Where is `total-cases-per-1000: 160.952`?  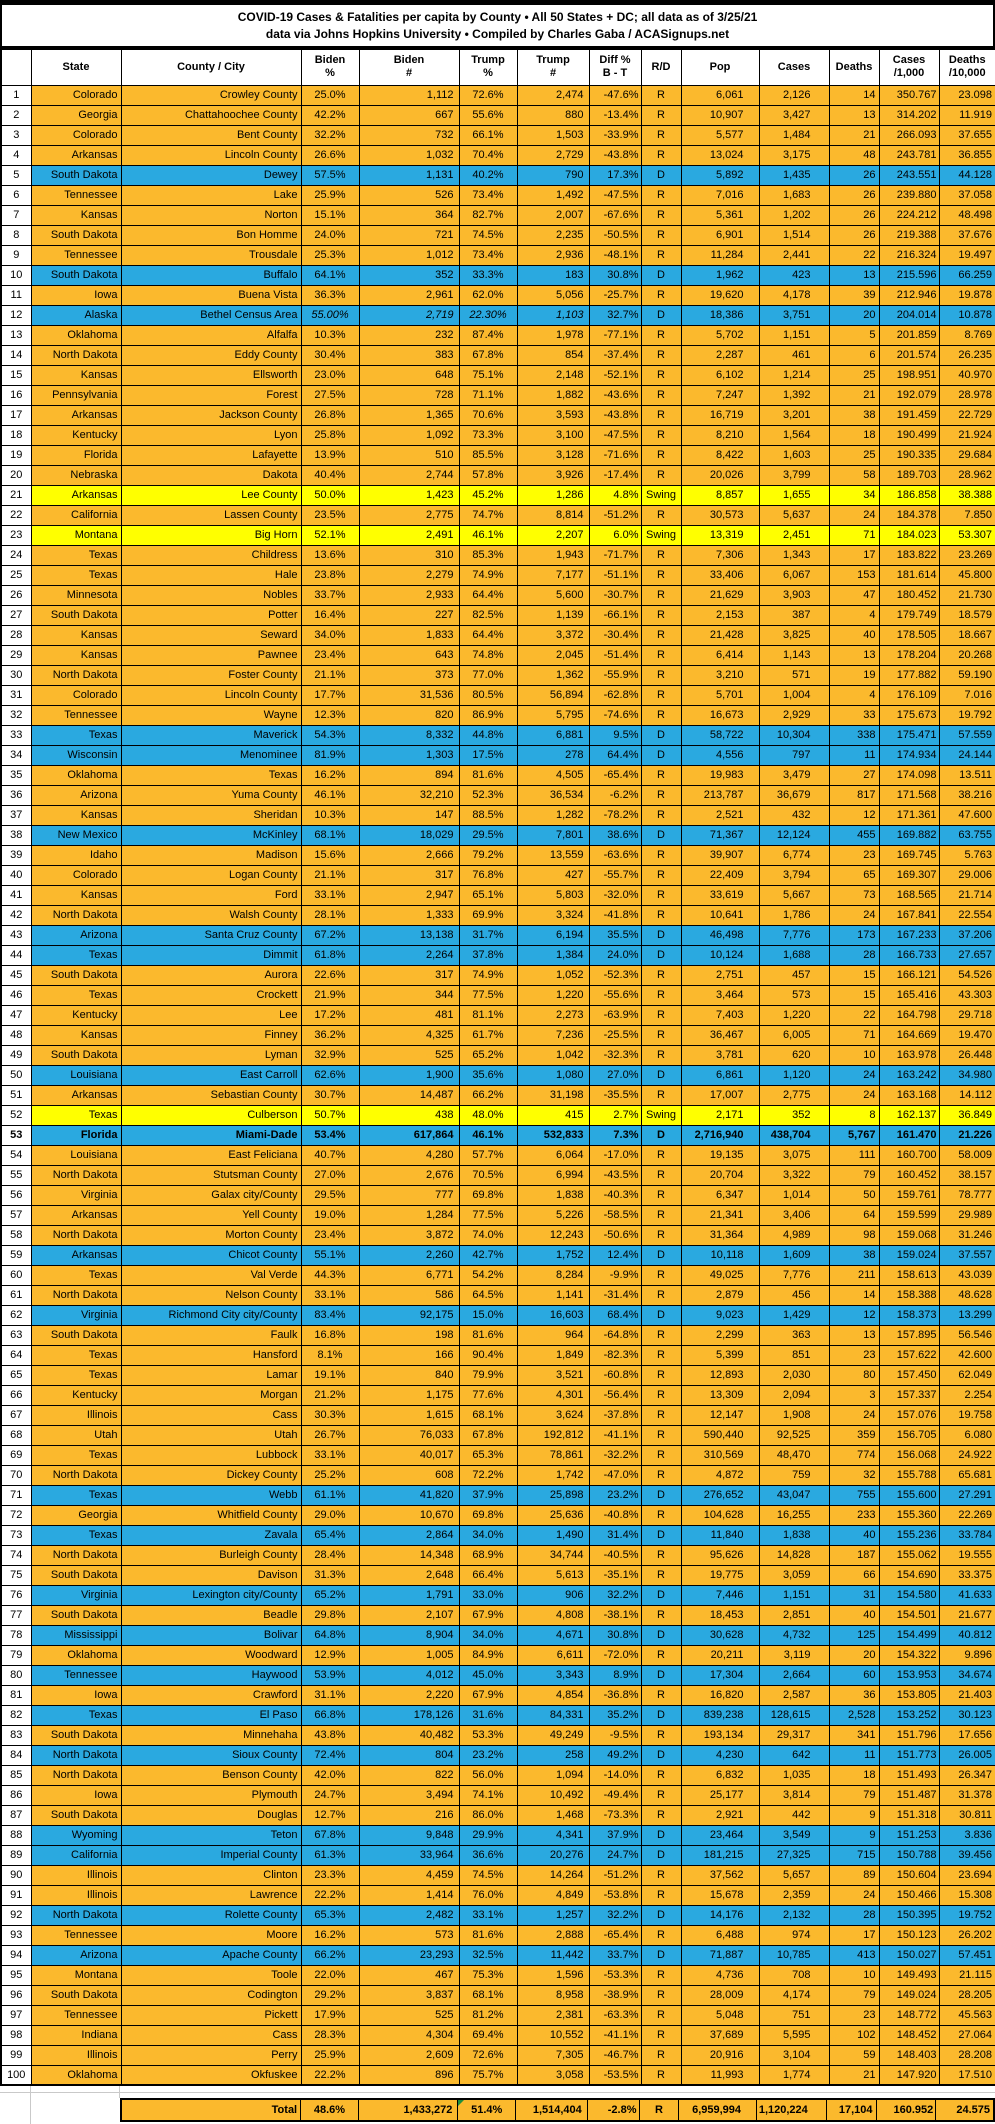
total-cases-per-1000: 160.952 is located at coordinates (907, 2110).